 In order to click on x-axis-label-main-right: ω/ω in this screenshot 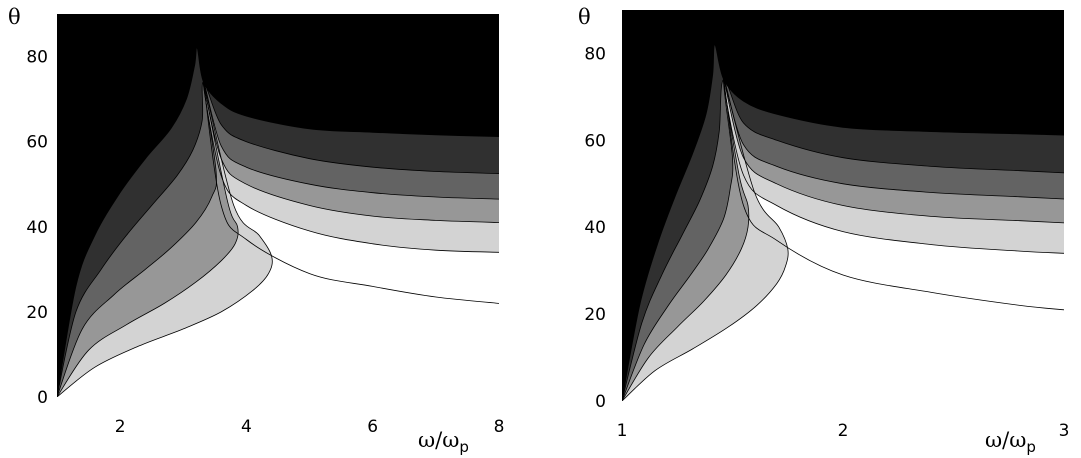, I will do `click(1005, 440)`.